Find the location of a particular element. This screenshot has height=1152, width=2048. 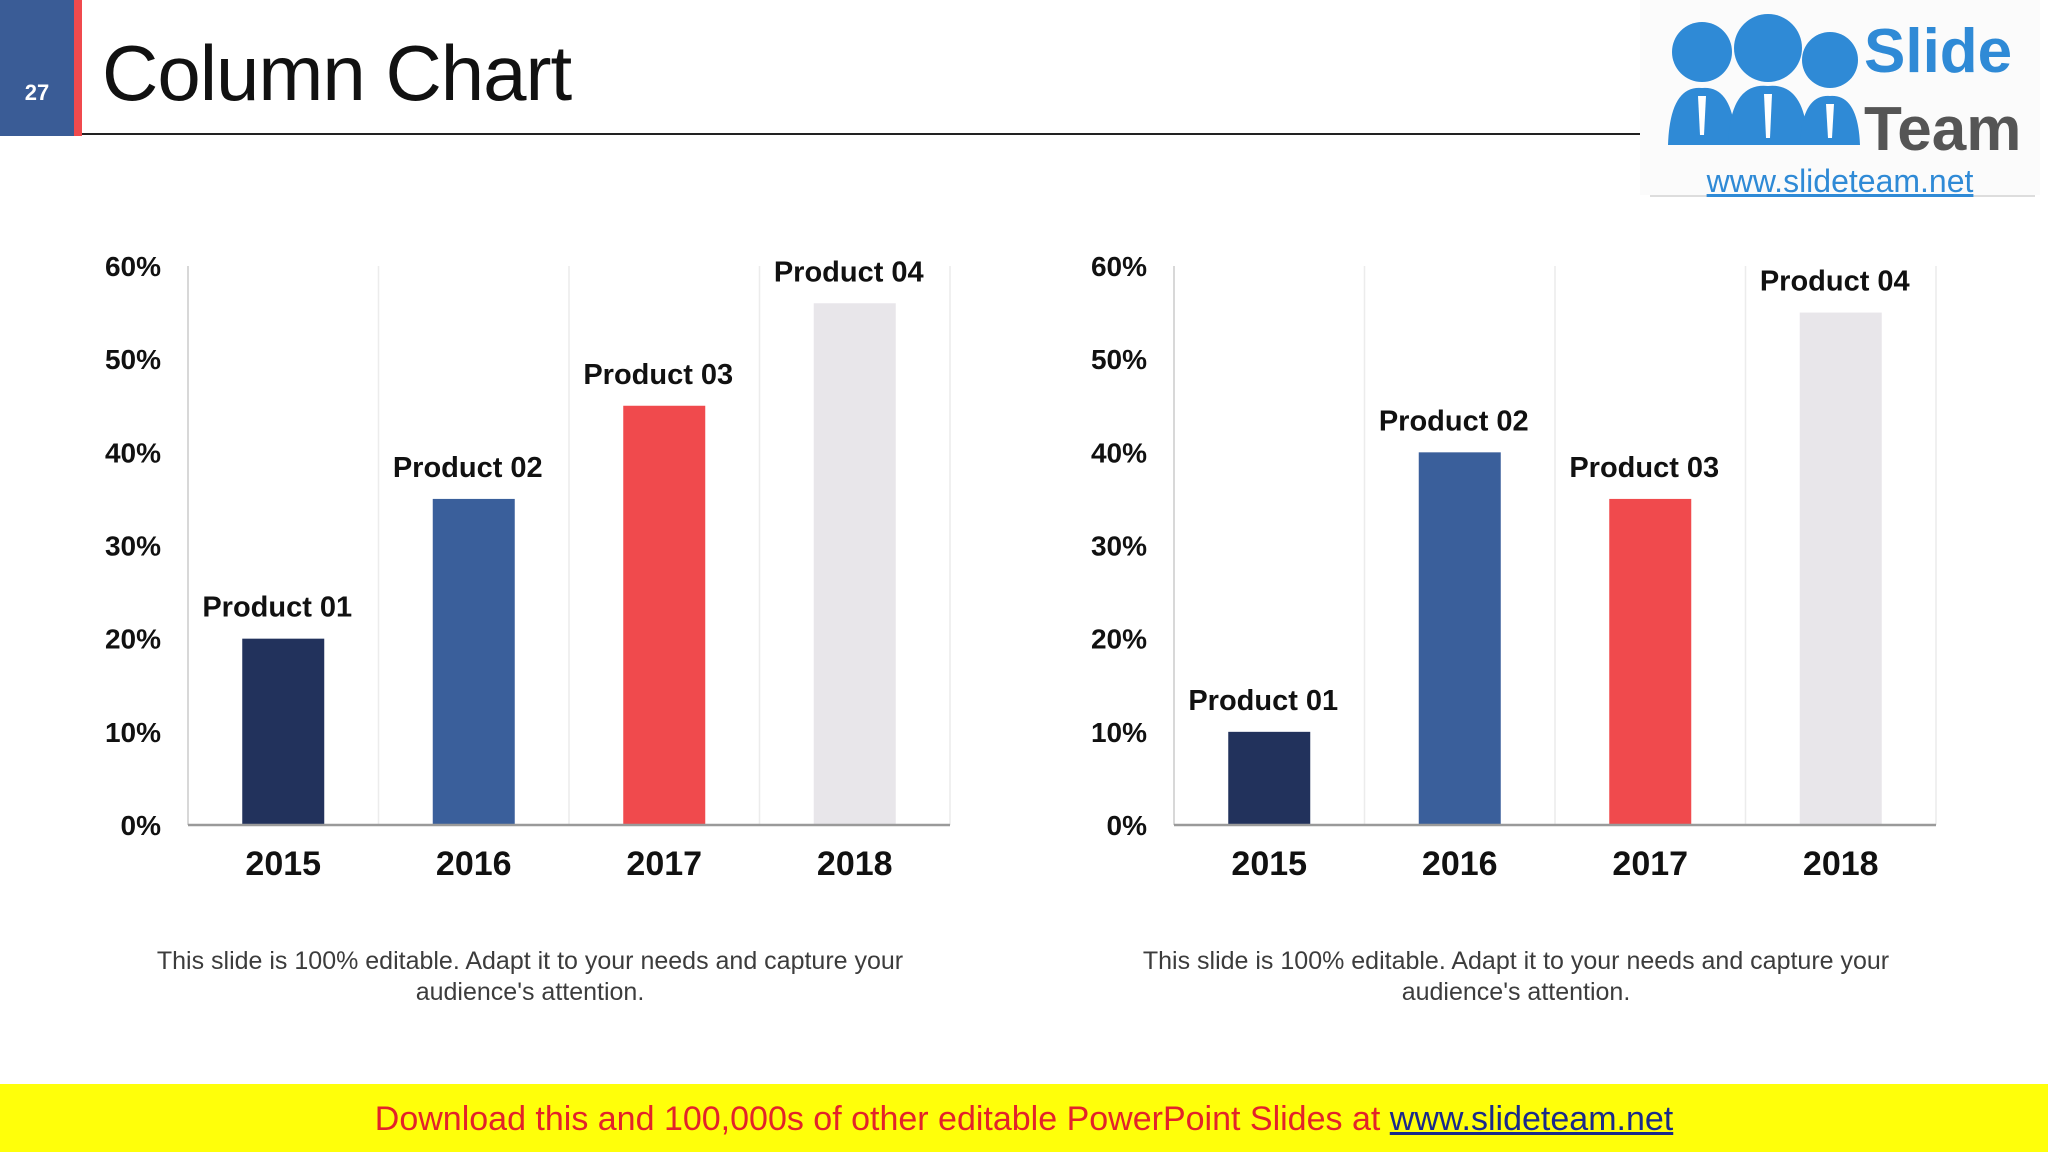

title-divider is located at coordinates (862, 134).